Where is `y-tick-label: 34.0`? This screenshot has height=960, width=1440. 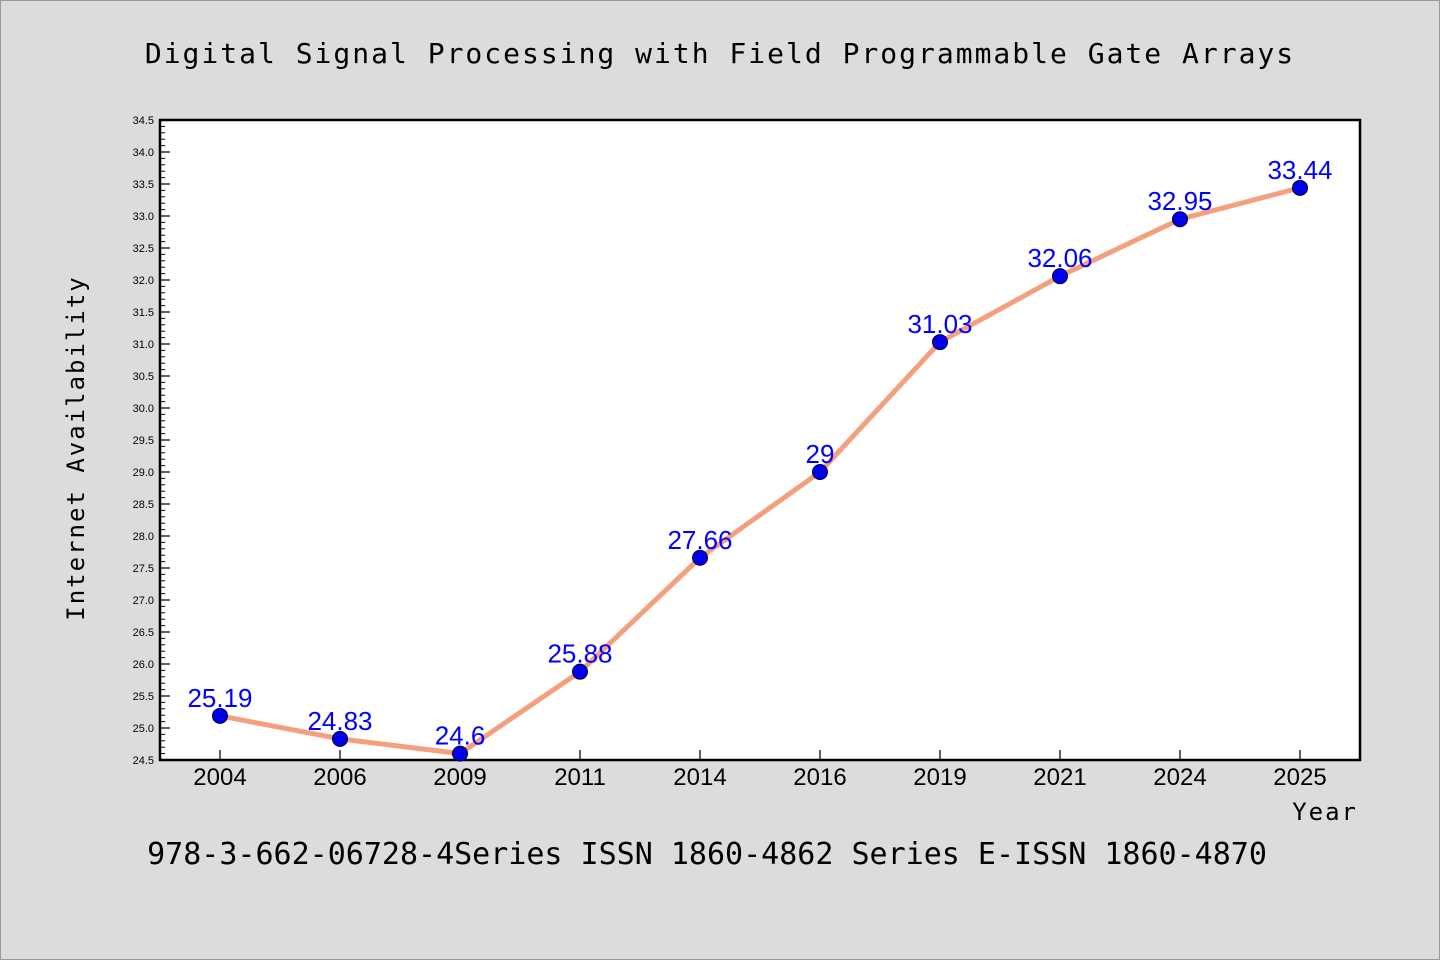
y-tick-label: 34.0 is located at coordinates (143, 153).